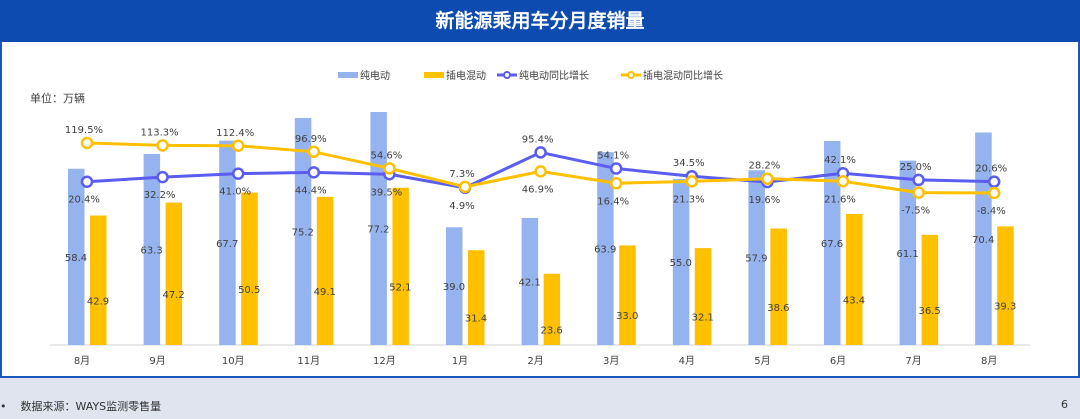  What do you see at coordinates (91, 406) in the screenshot?
I see `data-source: 数据来源：WAYS监测零售量` at bounding box center [91, 406].